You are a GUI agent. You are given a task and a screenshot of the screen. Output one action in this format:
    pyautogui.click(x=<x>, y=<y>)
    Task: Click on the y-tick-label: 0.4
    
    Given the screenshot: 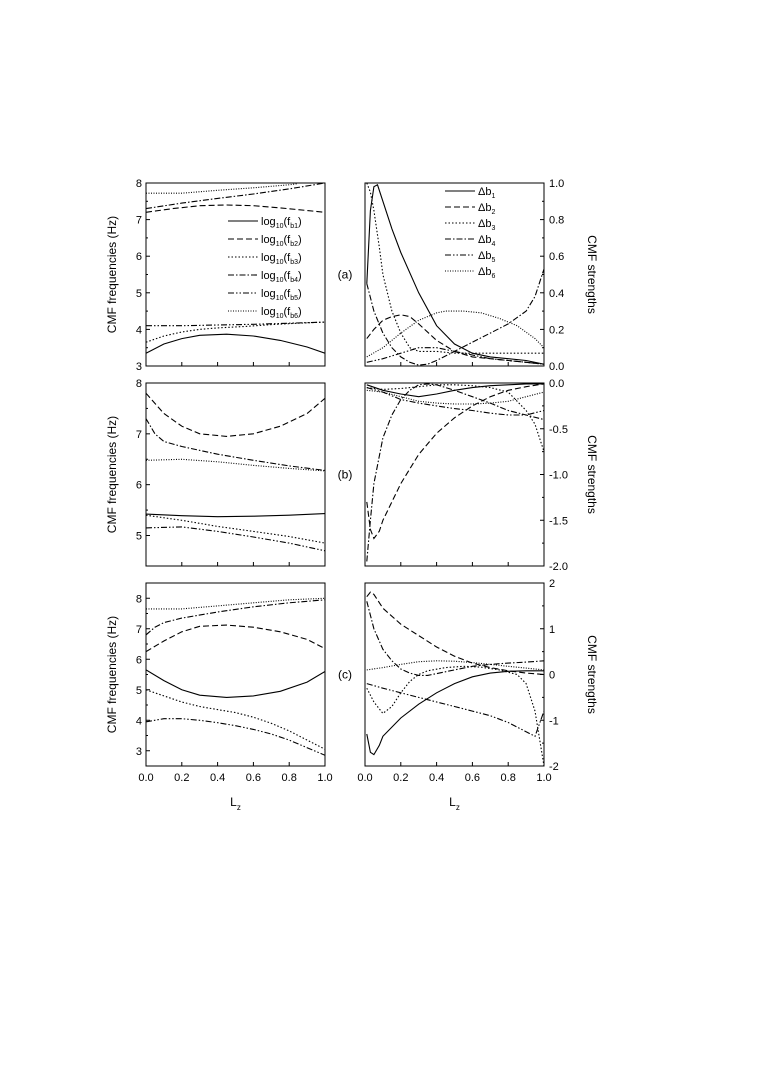 What is the action you would take?
    pyautogui.click(x=556, y=294)
    